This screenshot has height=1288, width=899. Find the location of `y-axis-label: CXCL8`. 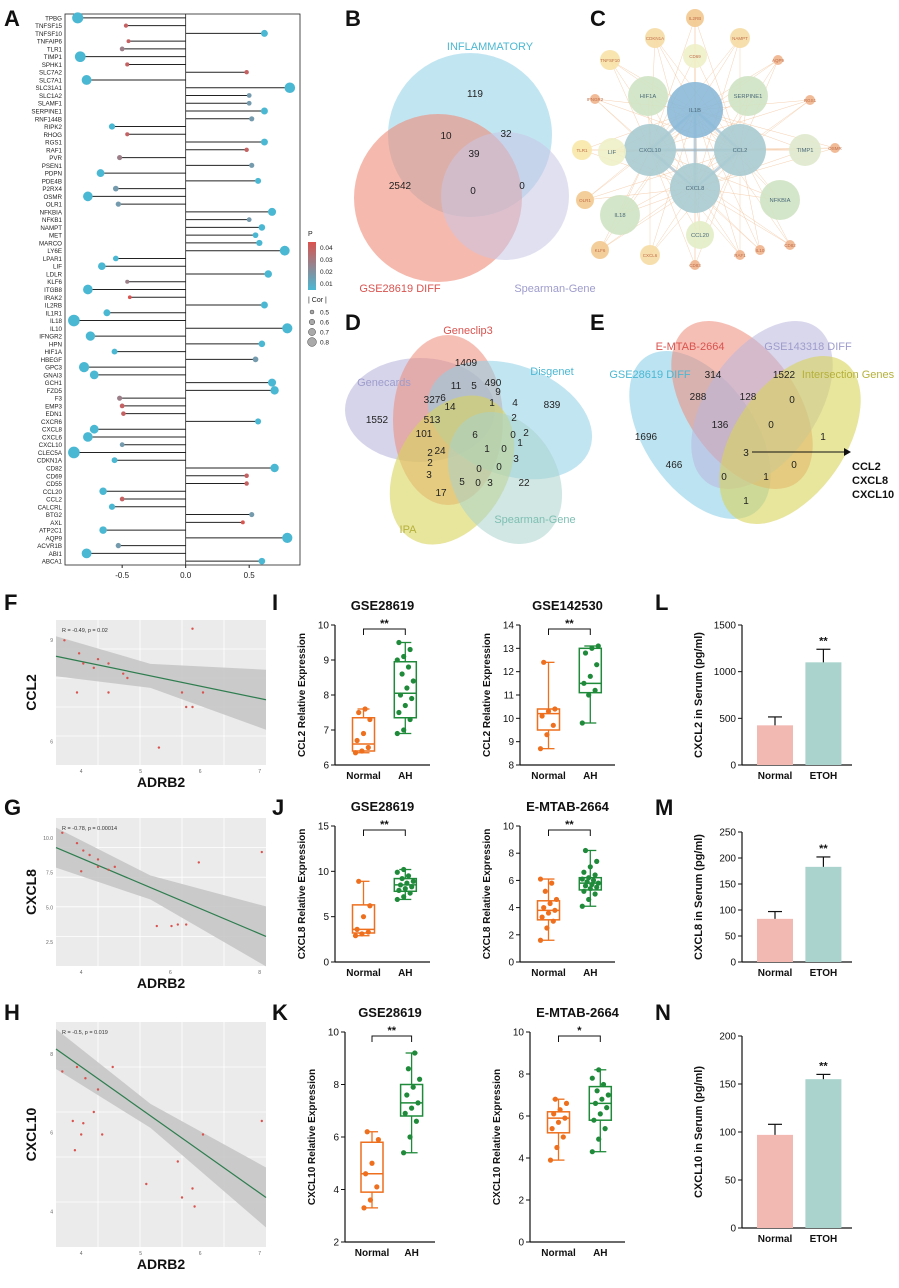

y-axis-label: CXCL8 is located at coordinates (31, 892).